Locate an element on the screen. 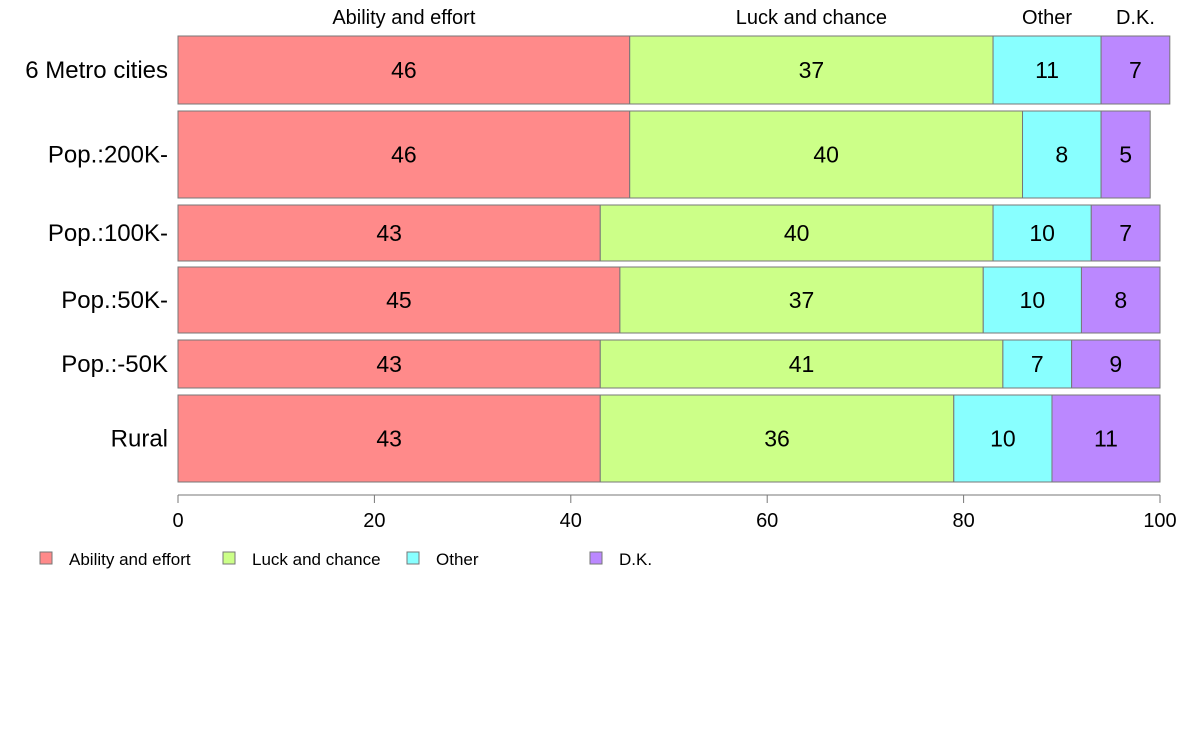 The image size is (1188, 736). category-label: Pop.:50K- is located at coordinates (114, 300).